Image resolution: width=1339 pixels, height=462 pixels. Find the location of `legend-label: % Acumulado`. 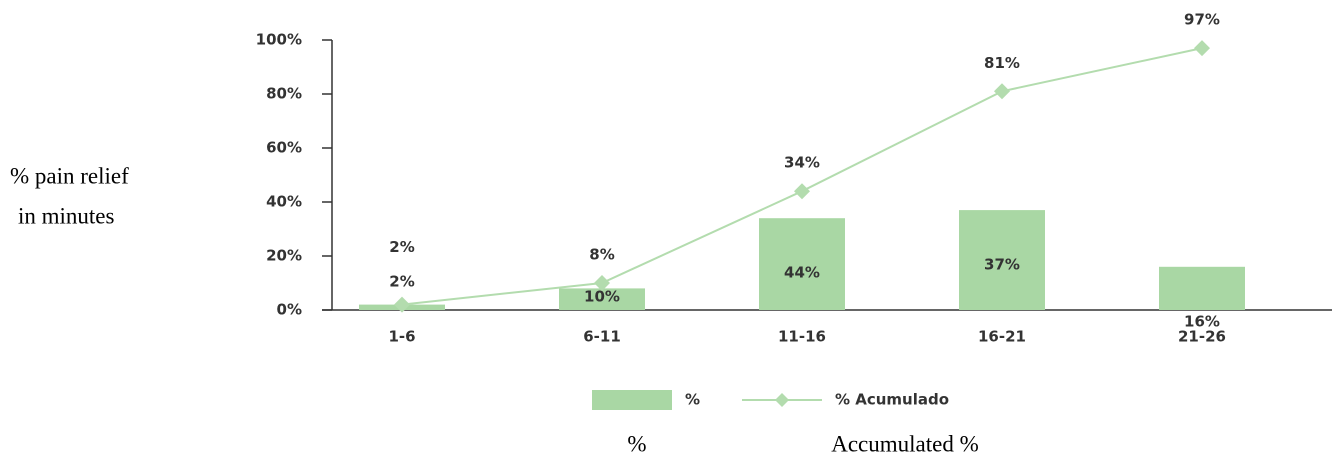

legend-label: % Acumulado is located at coordinates (892, 400).